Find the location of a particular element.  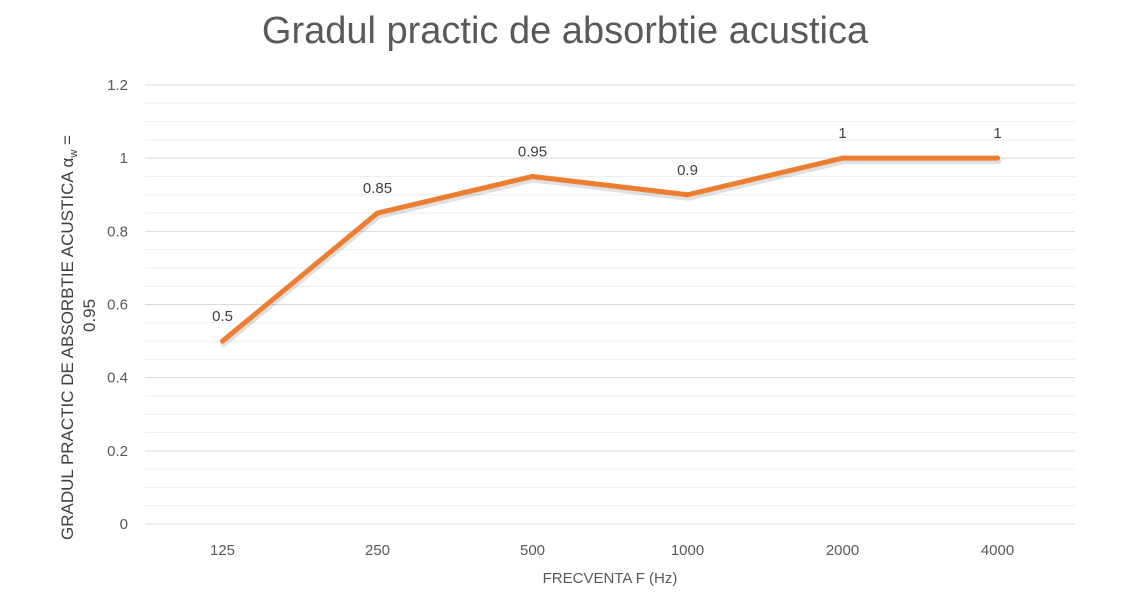

y-tick-label: 0.4 is located at coordinates (117, 378).